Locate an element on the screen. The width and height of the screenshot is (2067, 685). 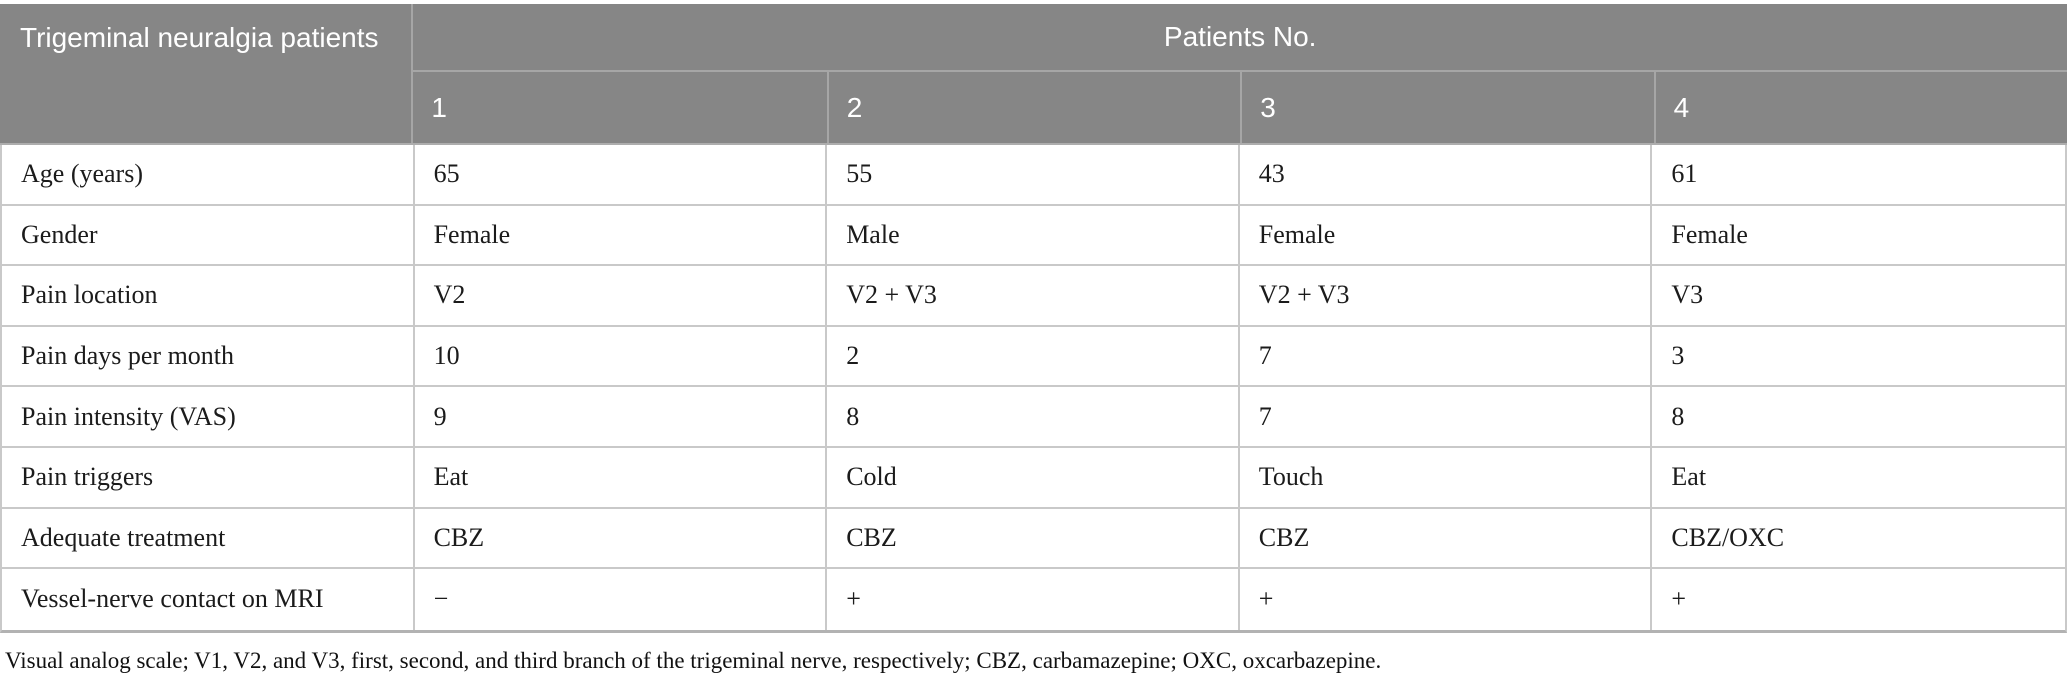
cell-pain-triggers-p4: Eat is located at coordinates (1858, 478).